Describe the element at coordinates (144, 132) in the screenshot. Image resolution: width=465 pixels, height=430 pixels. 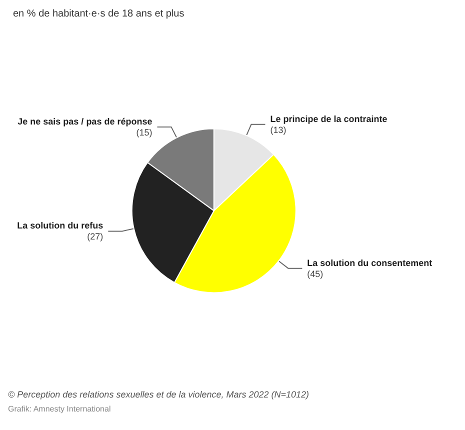
I see `data-label: (15)` at that location.